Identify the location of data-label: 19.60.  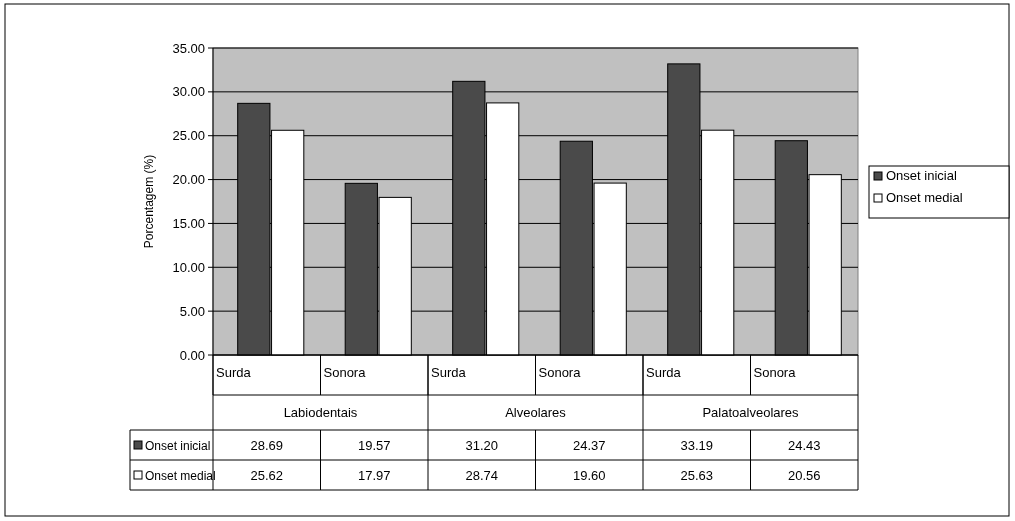
(589, 475).